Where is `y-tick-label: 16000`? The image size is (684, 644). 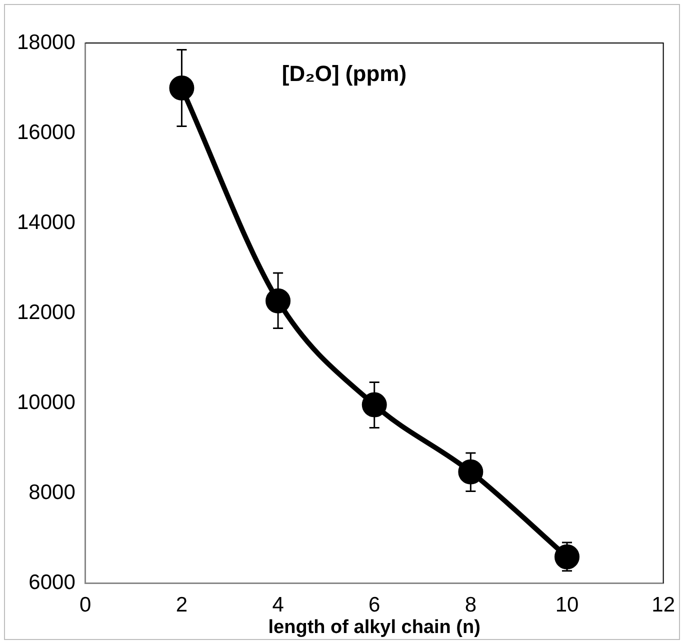 y-tick-label: 16000 is located at coordinates (46, 132).